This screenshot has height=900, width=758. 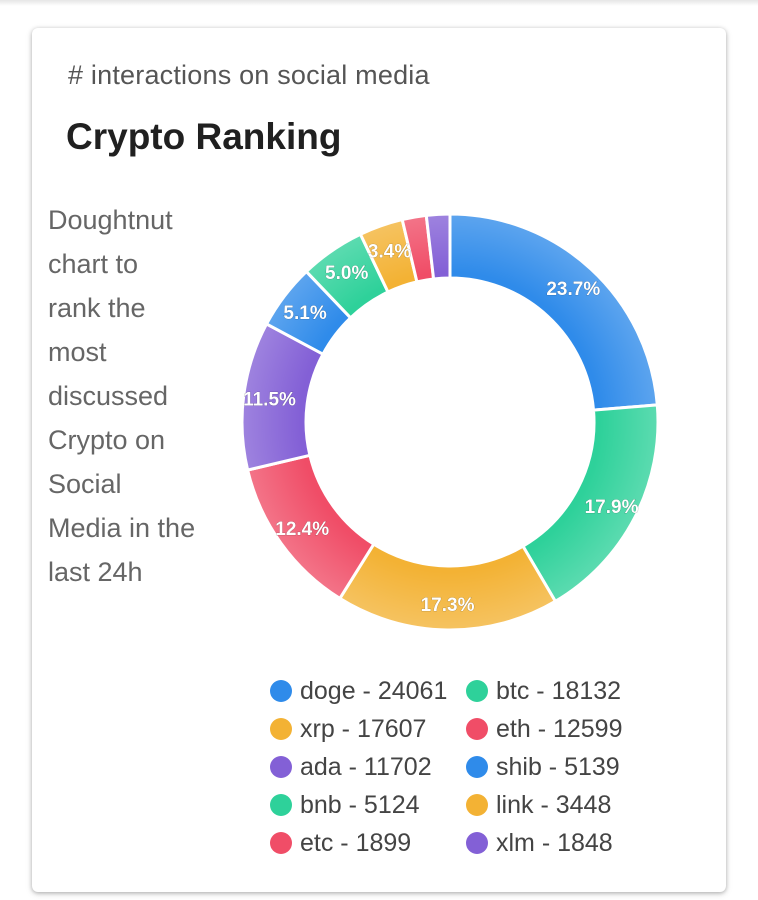 I want to click on legend-item-etc: etc - 1899, so click(x=340, y=843).